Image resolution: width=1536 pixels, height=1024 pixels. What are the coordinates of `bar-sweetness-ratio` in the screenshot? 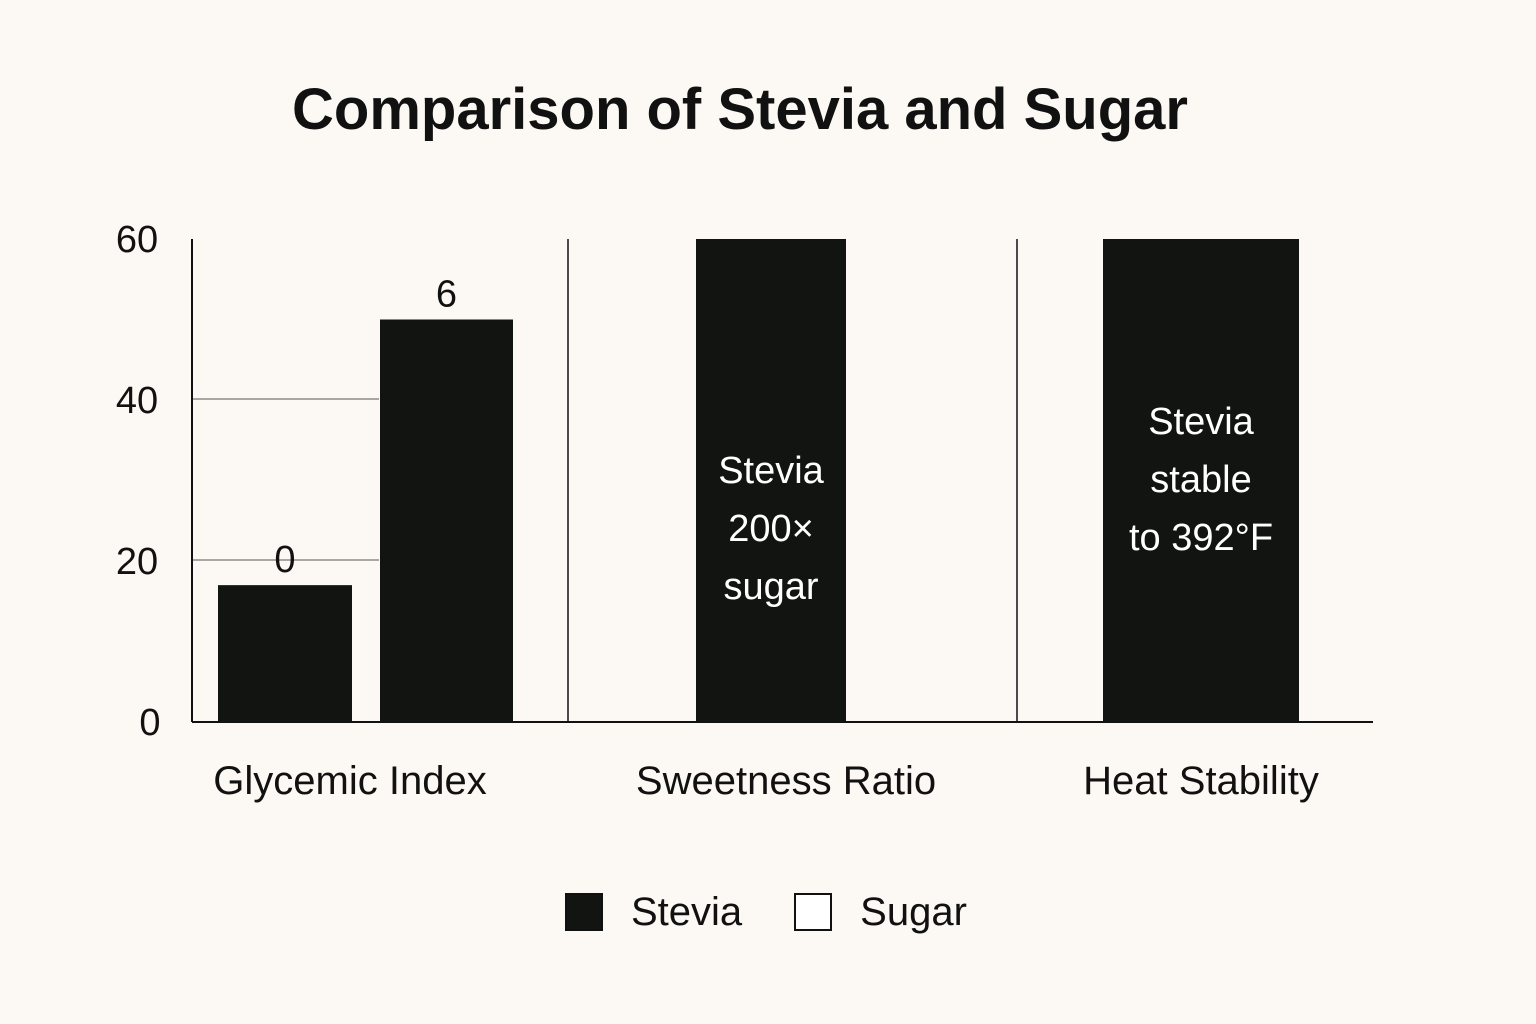 It's located at (771, 480).